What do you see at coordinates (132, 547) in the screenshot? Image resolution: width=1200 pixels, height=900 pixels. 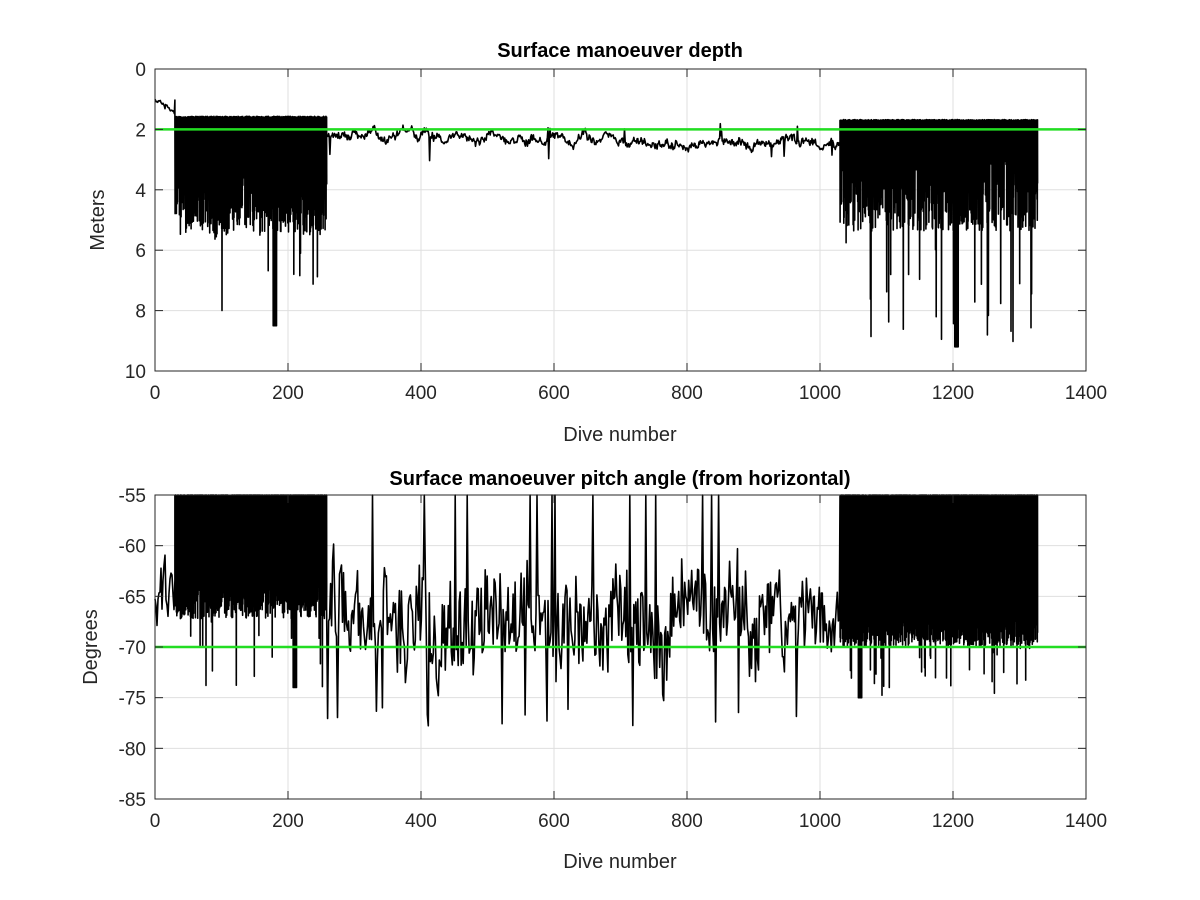 I see `y-tick-label: -60` at bounding box center [132, 547].